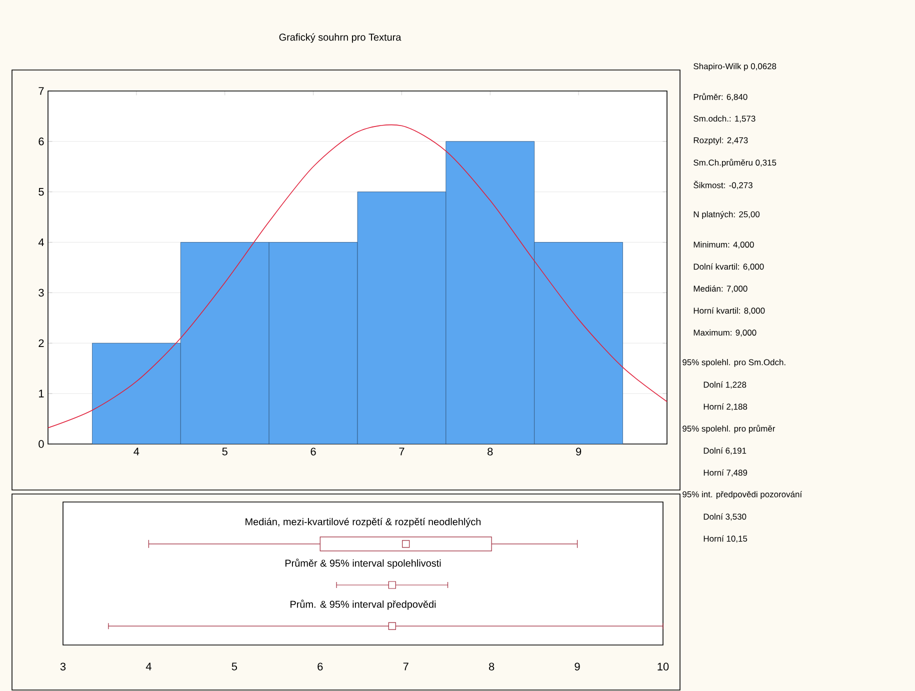 Image resolution: width=915 pixels, height=691 pixels. I want to click on text: Minimum: 4,000, so click(724, 245).